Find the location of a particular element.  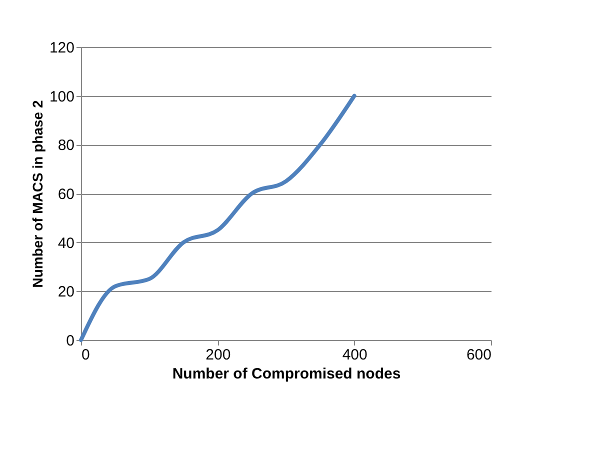

x-axis-title: Number of Compromised nodes is located at coordinates (286, 374).